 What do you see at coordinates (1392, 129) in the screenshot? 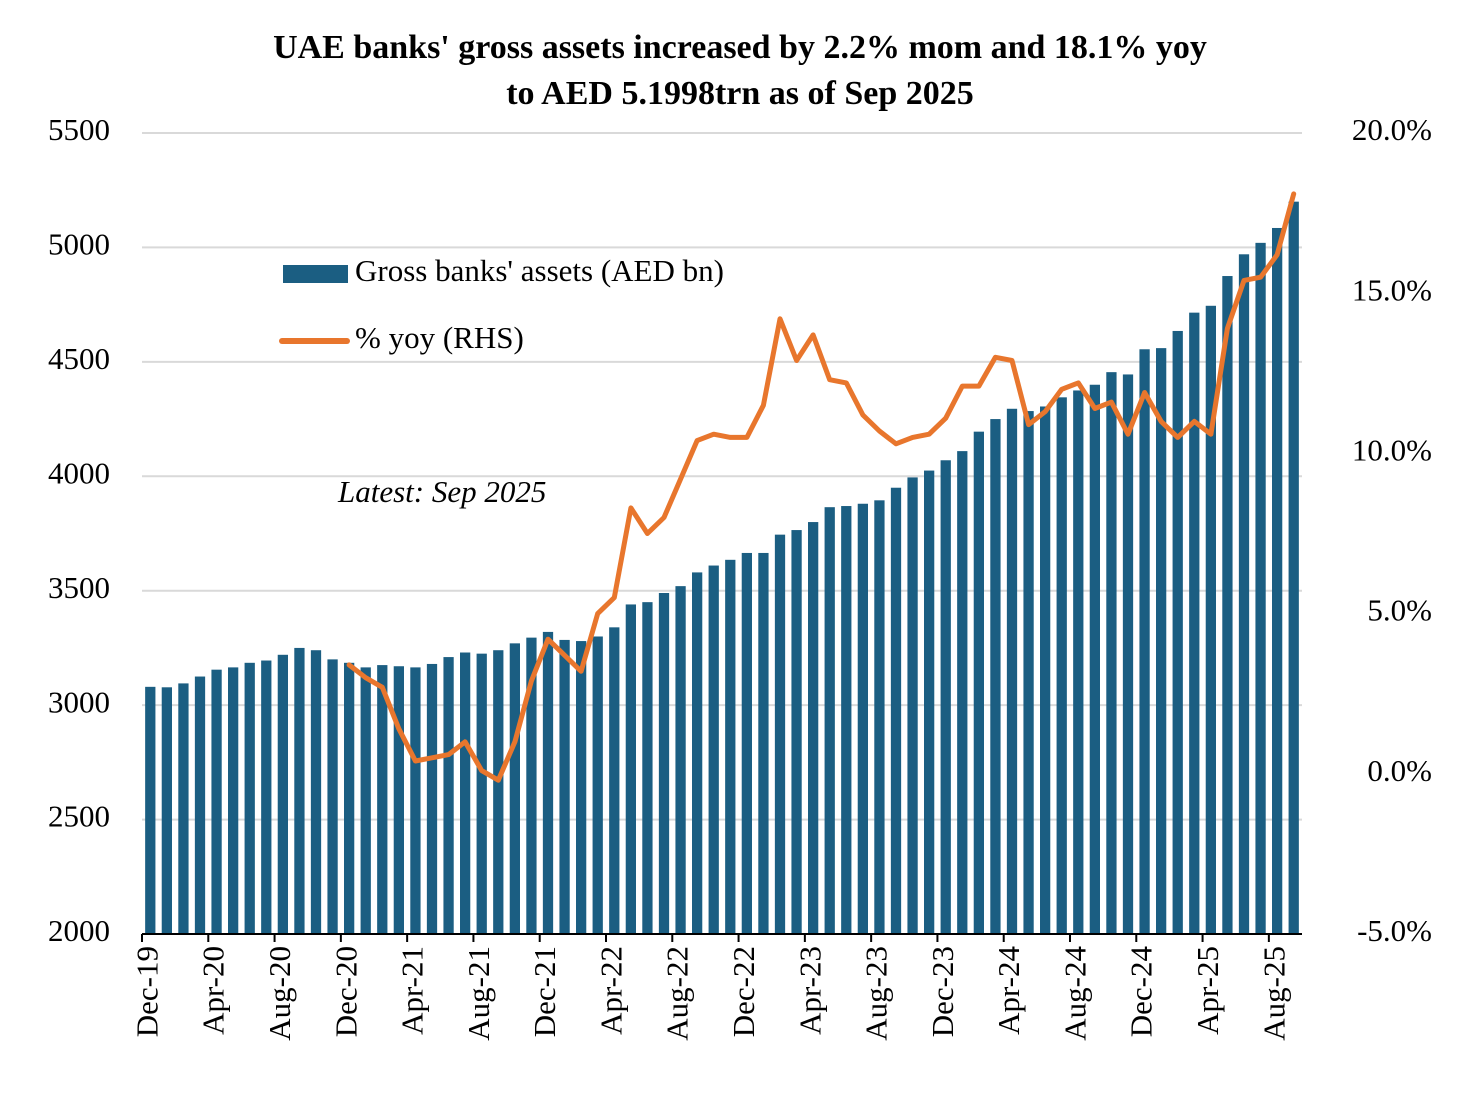
I see `y2-tick-label: 20.0%` at bounding box center [1392, 129].